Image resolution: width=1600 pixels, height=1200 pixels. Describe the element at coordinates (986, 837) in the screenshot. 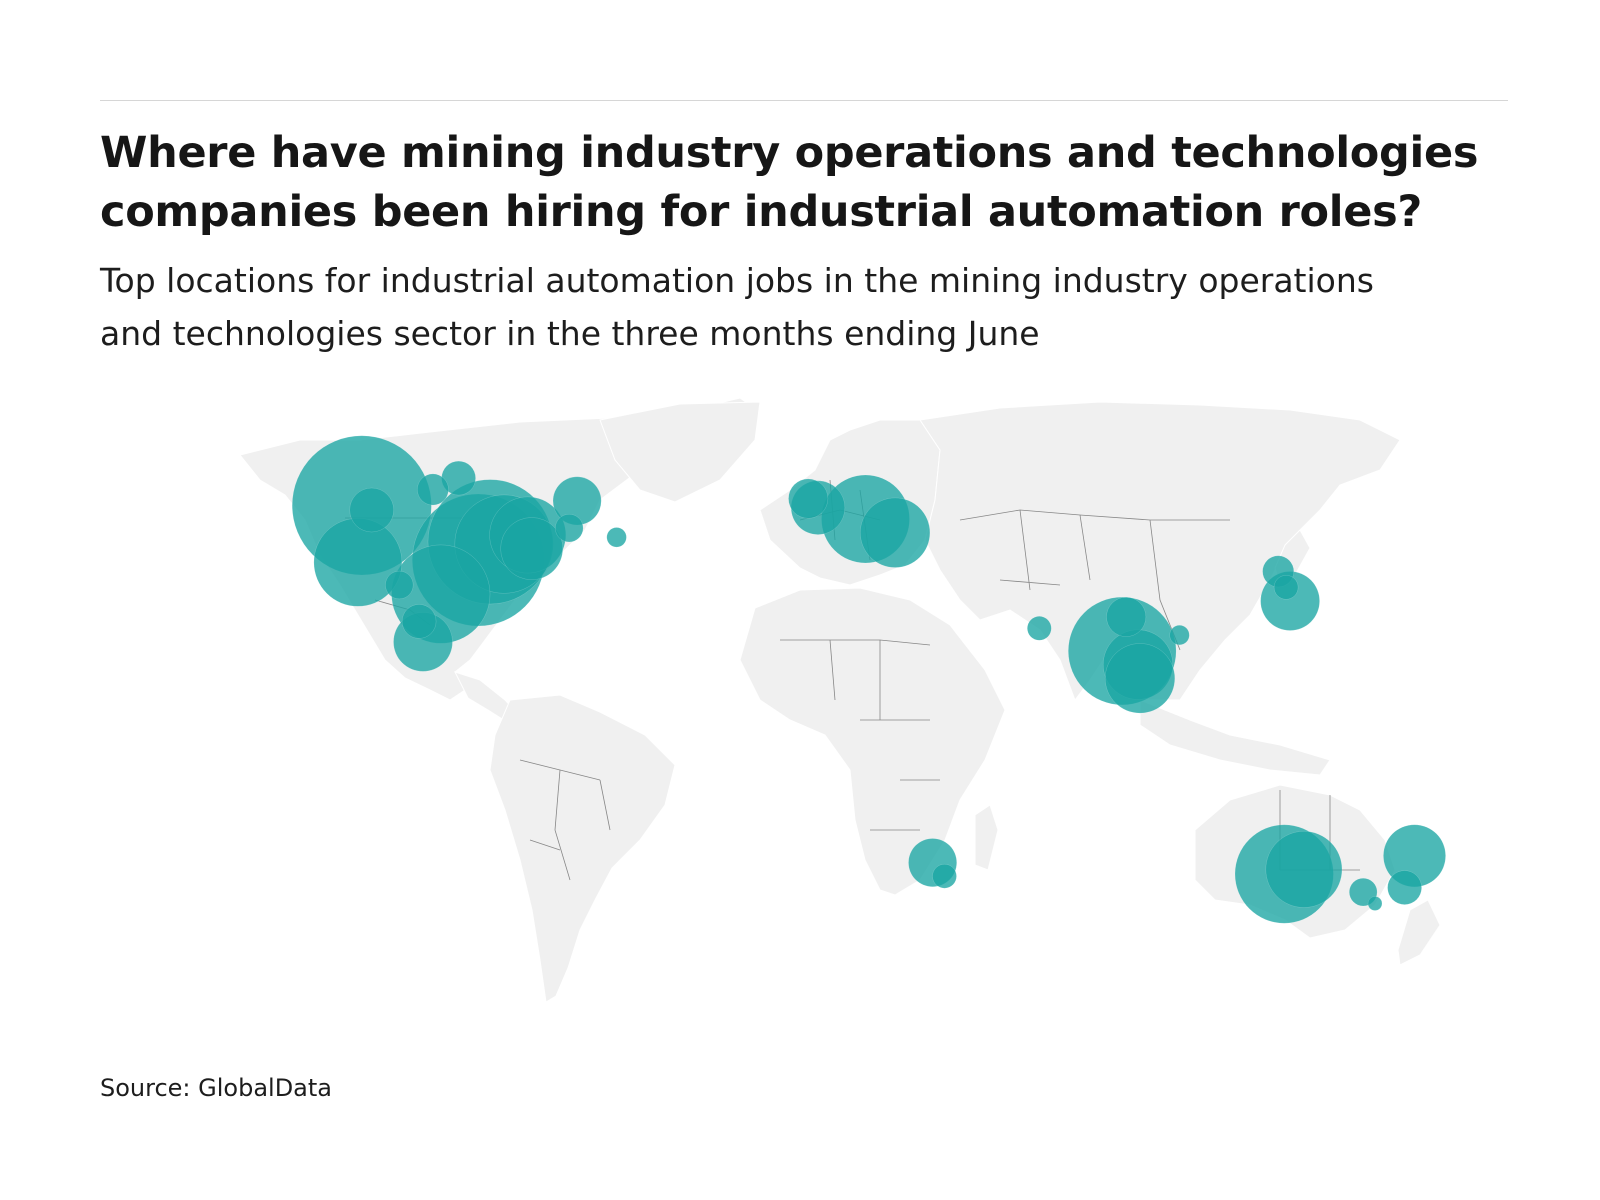

I see `madagascar-landmass` at that location.